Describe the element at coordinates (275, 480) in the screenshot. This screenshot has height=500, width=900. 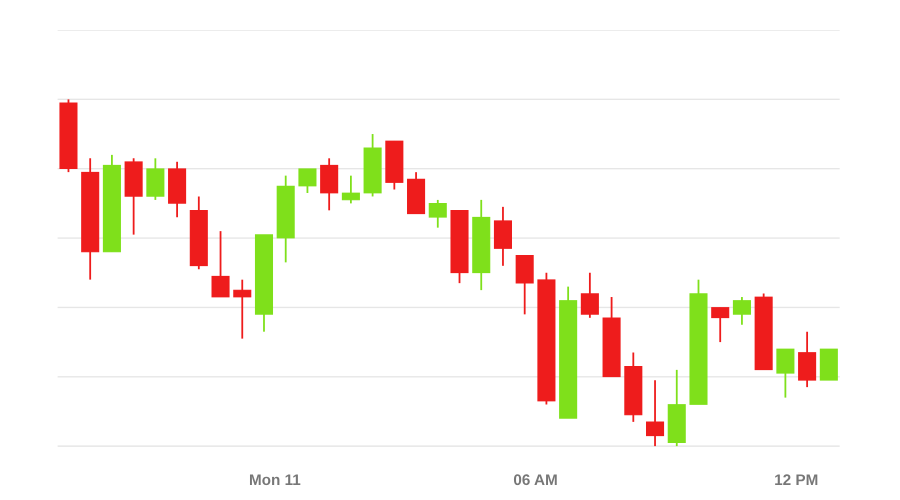
I see `x-tick-label: Mon 11` at that location.